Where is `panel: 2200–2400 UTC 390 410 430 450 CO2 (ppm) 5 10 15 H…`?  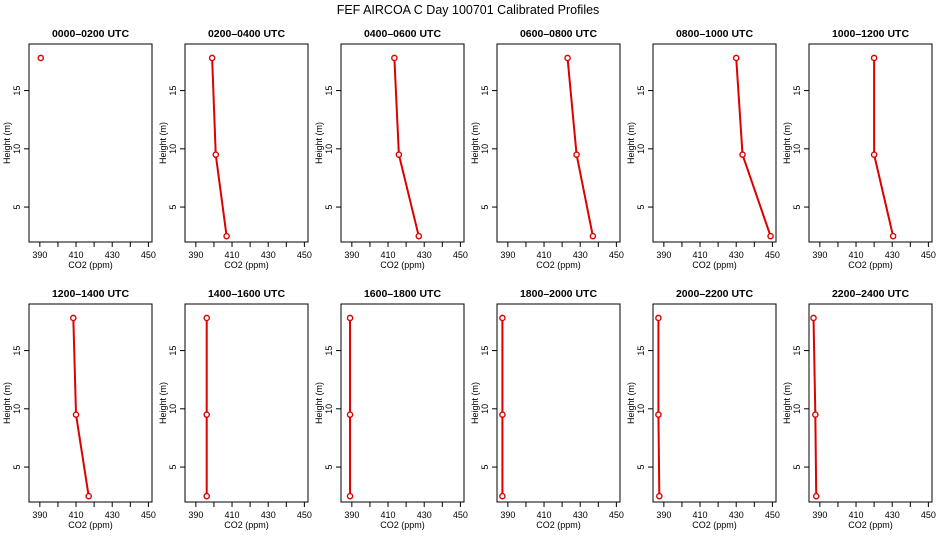 panel: 2200–2400 UTC 390 410 430 450 CO2 (ppm) 5 10 15 H… is located at coordinates (859, 409).